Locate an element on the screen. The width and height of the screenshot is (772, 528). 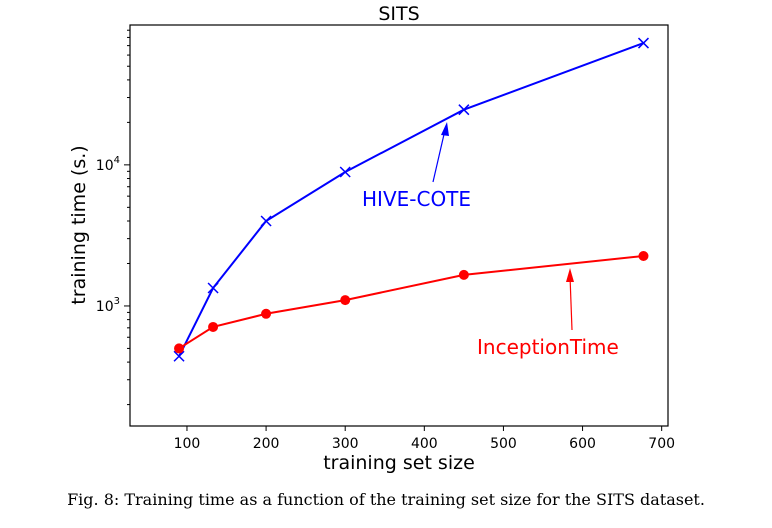
arrowhead-hive-cote is located at coordinates (445, 129).